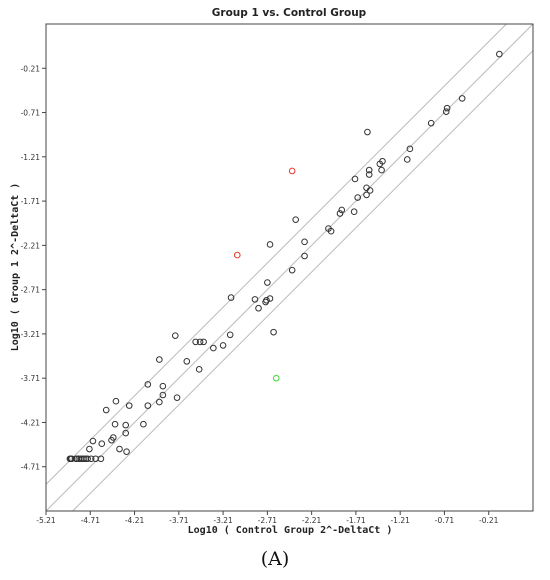  What do you see at coordinates (275, 559) in the screenshot?
I see `figure-caption: (A)` at bounding box center [275, 559].